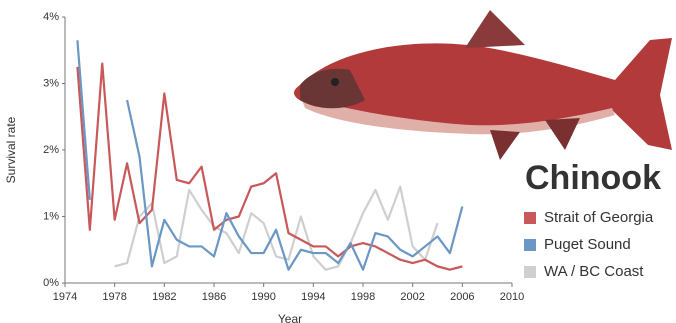 This screenshot has width=676, height=323. I want to click on y-tick-label: 1%, so click(51, 216).